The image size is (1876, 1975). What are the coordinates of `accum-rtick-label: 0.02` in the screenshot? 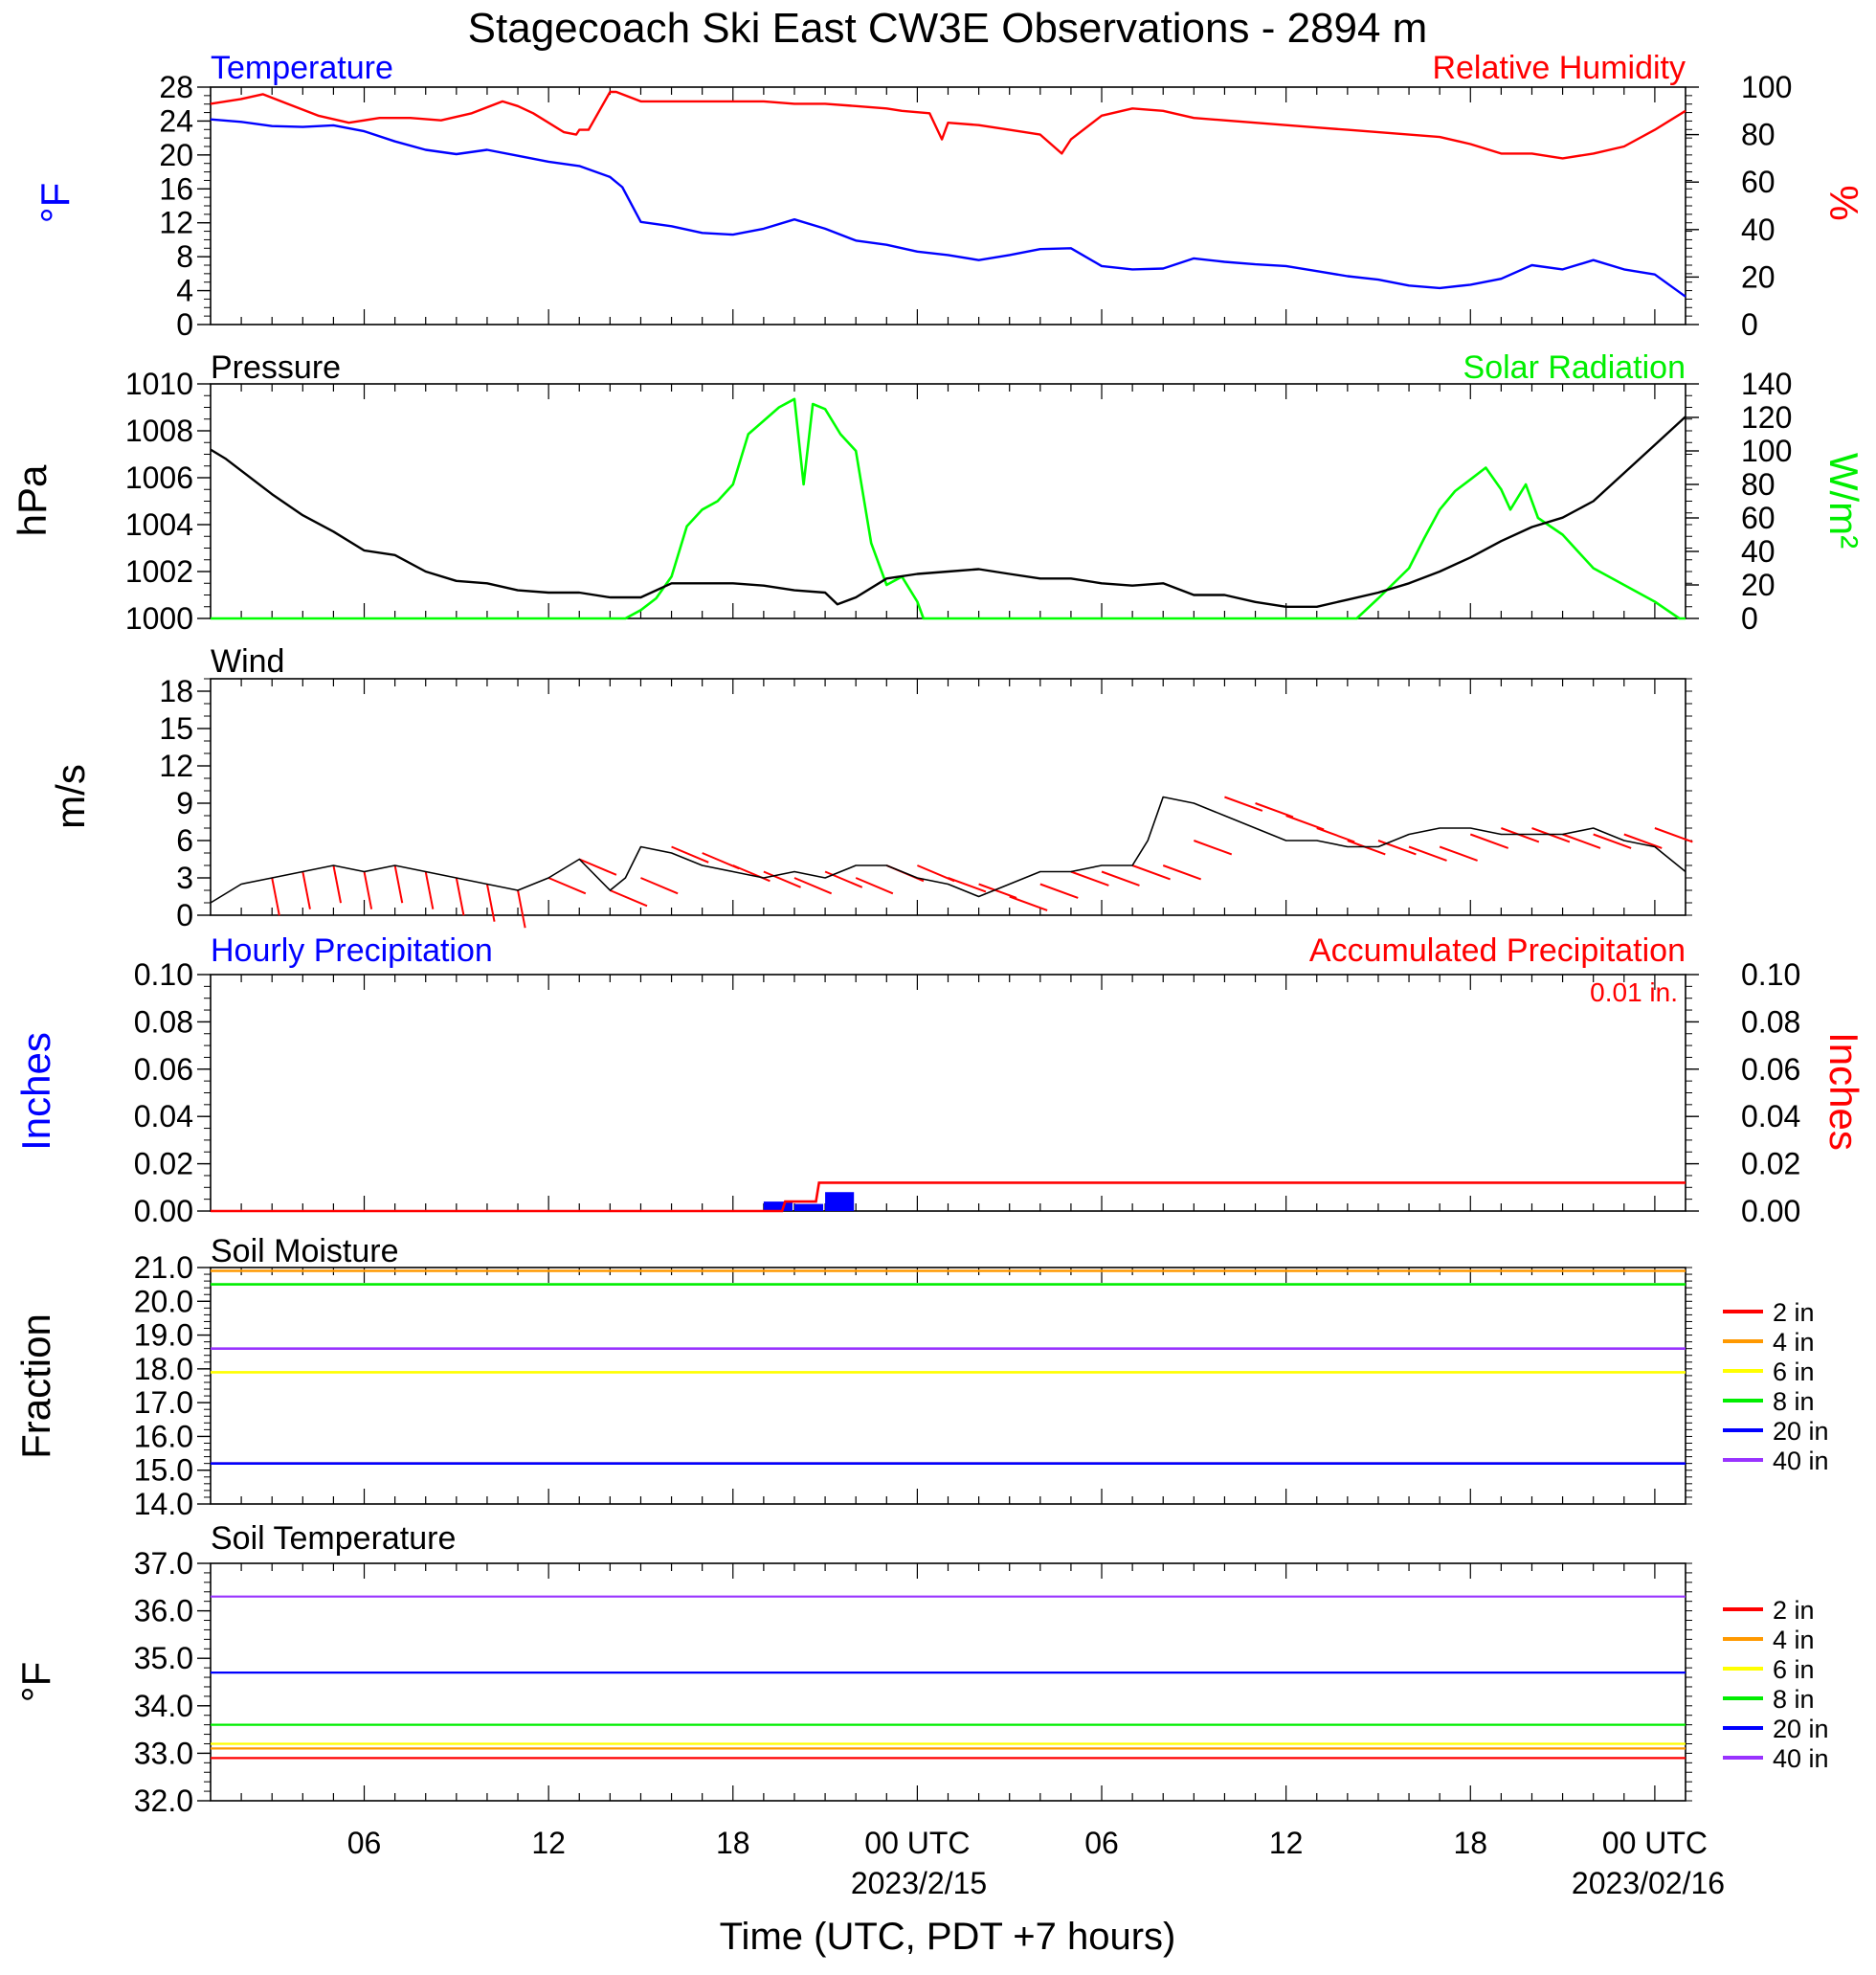 It's located at (1770, 1164).